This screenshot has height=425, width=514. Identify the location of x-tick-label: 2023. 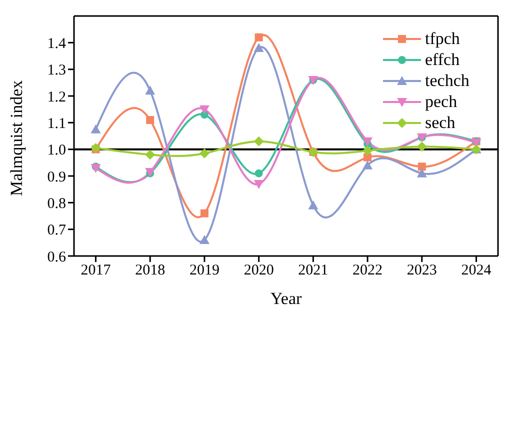
(421, 270).